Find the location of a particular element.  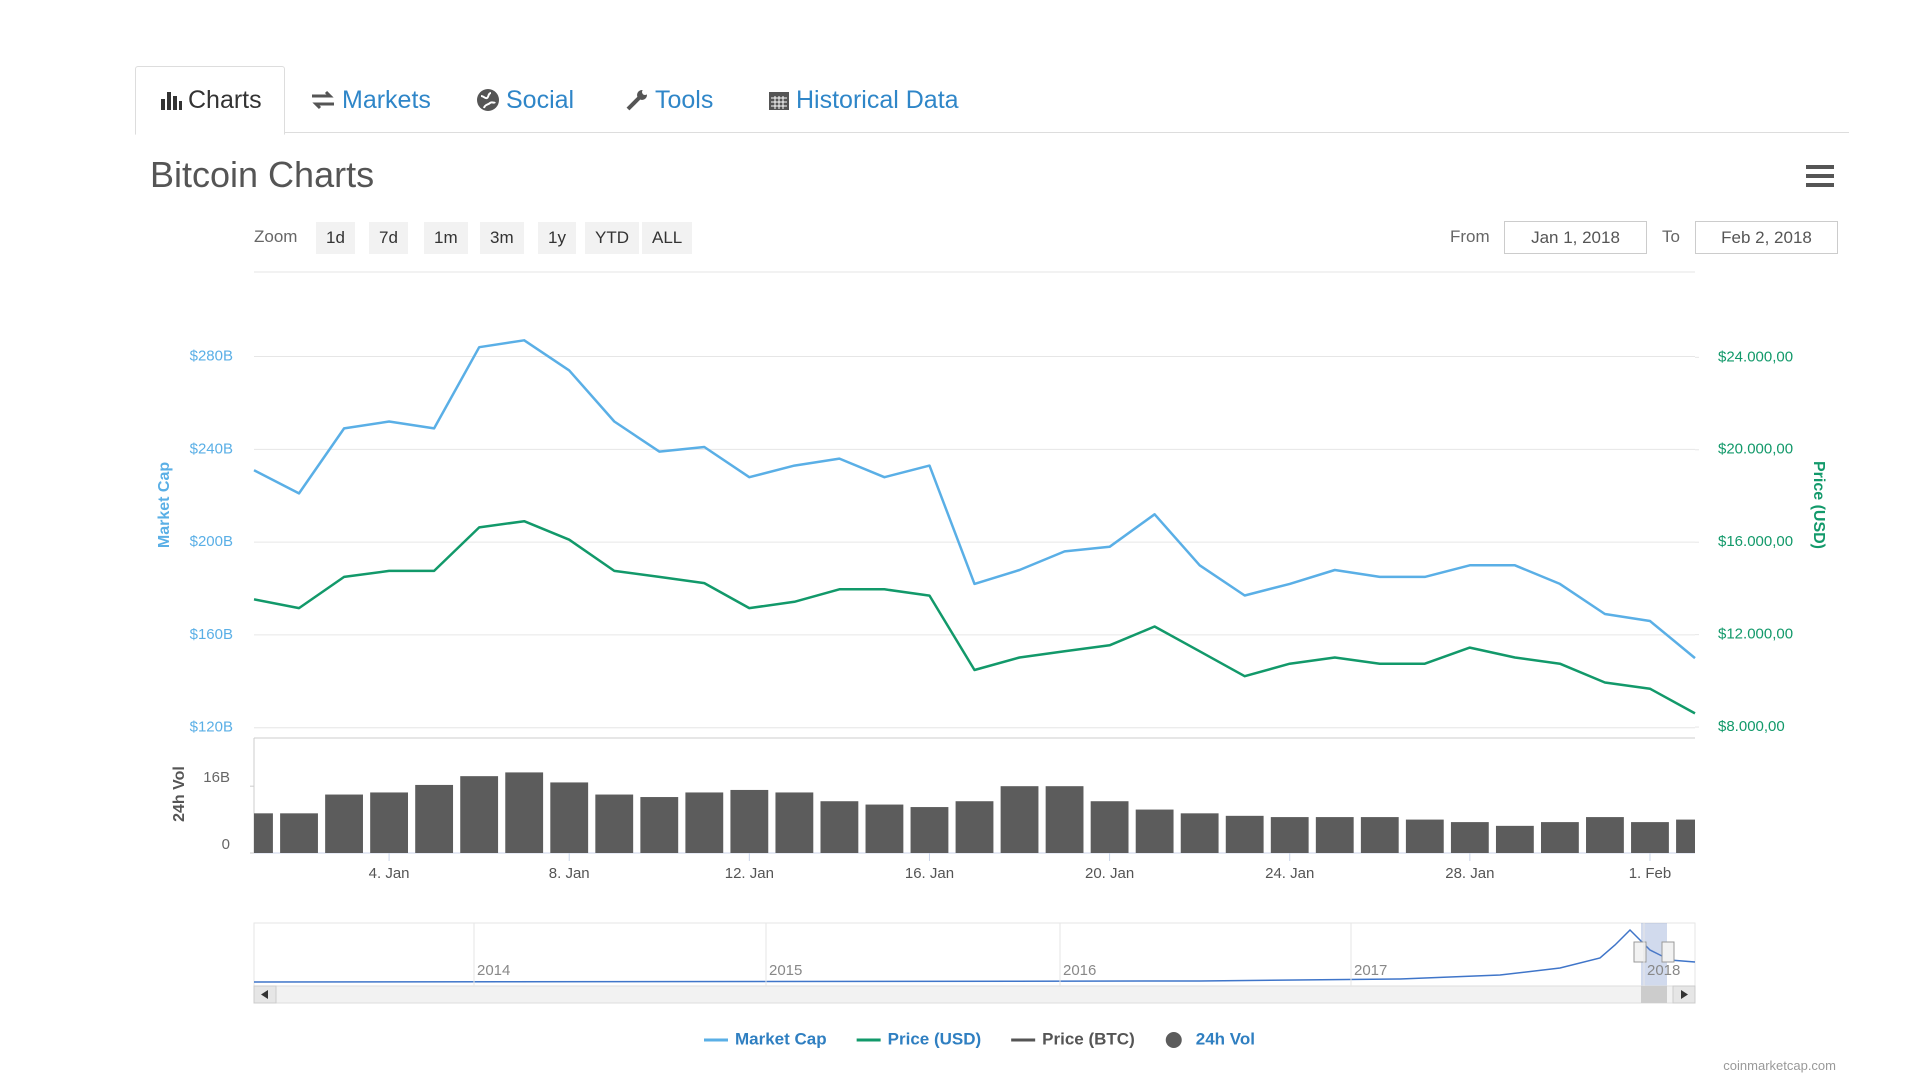

y3-axis-title: 24h Vol is located at coordinates (179, 794).